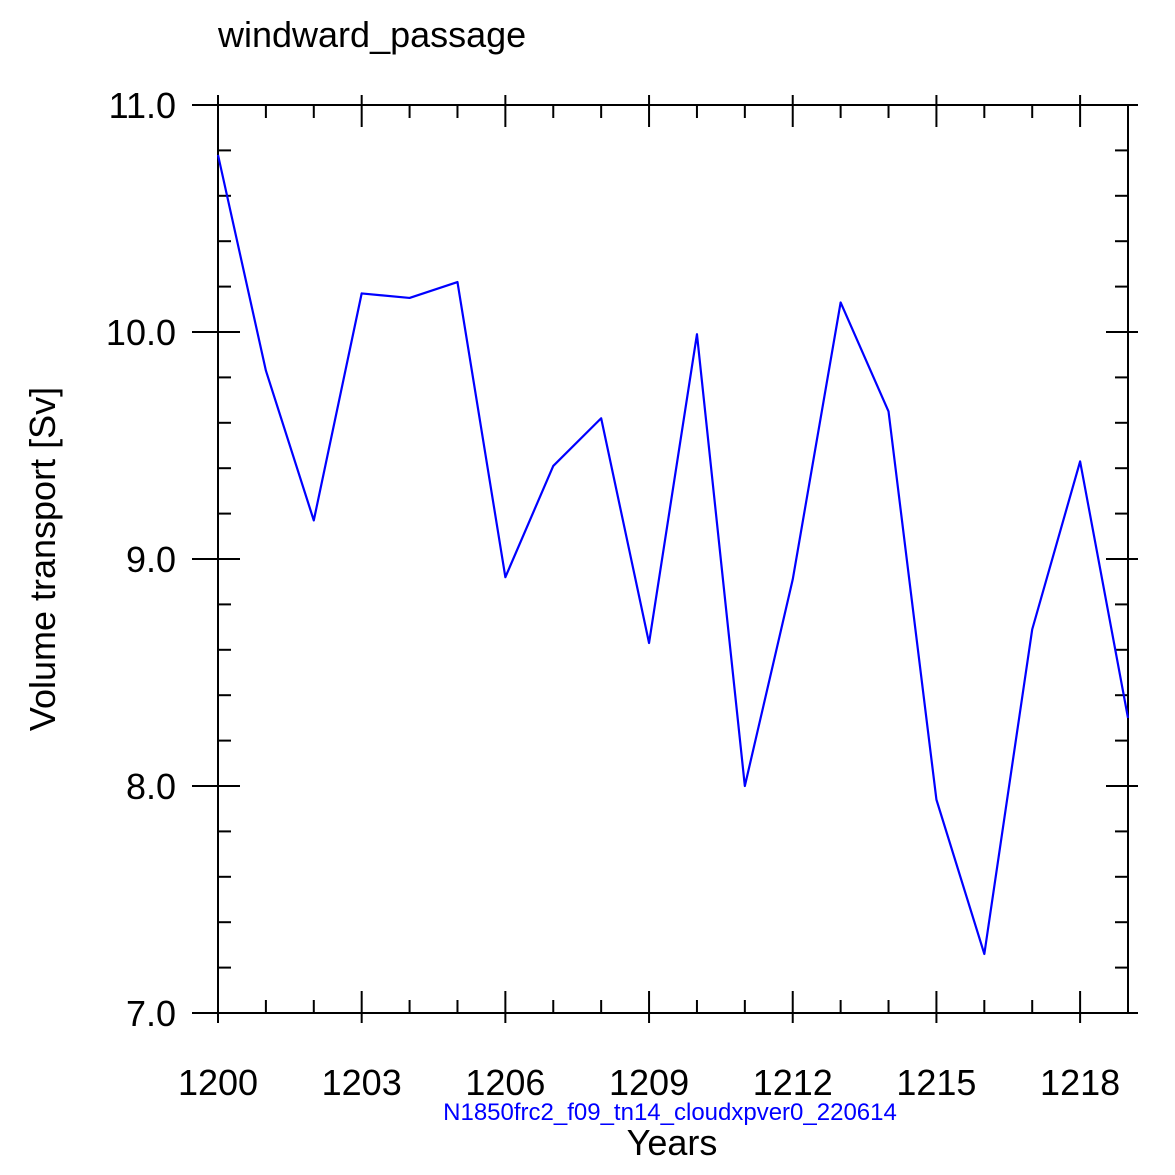 This screenshot has width=1175, height=1175. Describe the element at coordinates (672, 1142) in the screenshot. I see `x-axis-label: Years` at that location.